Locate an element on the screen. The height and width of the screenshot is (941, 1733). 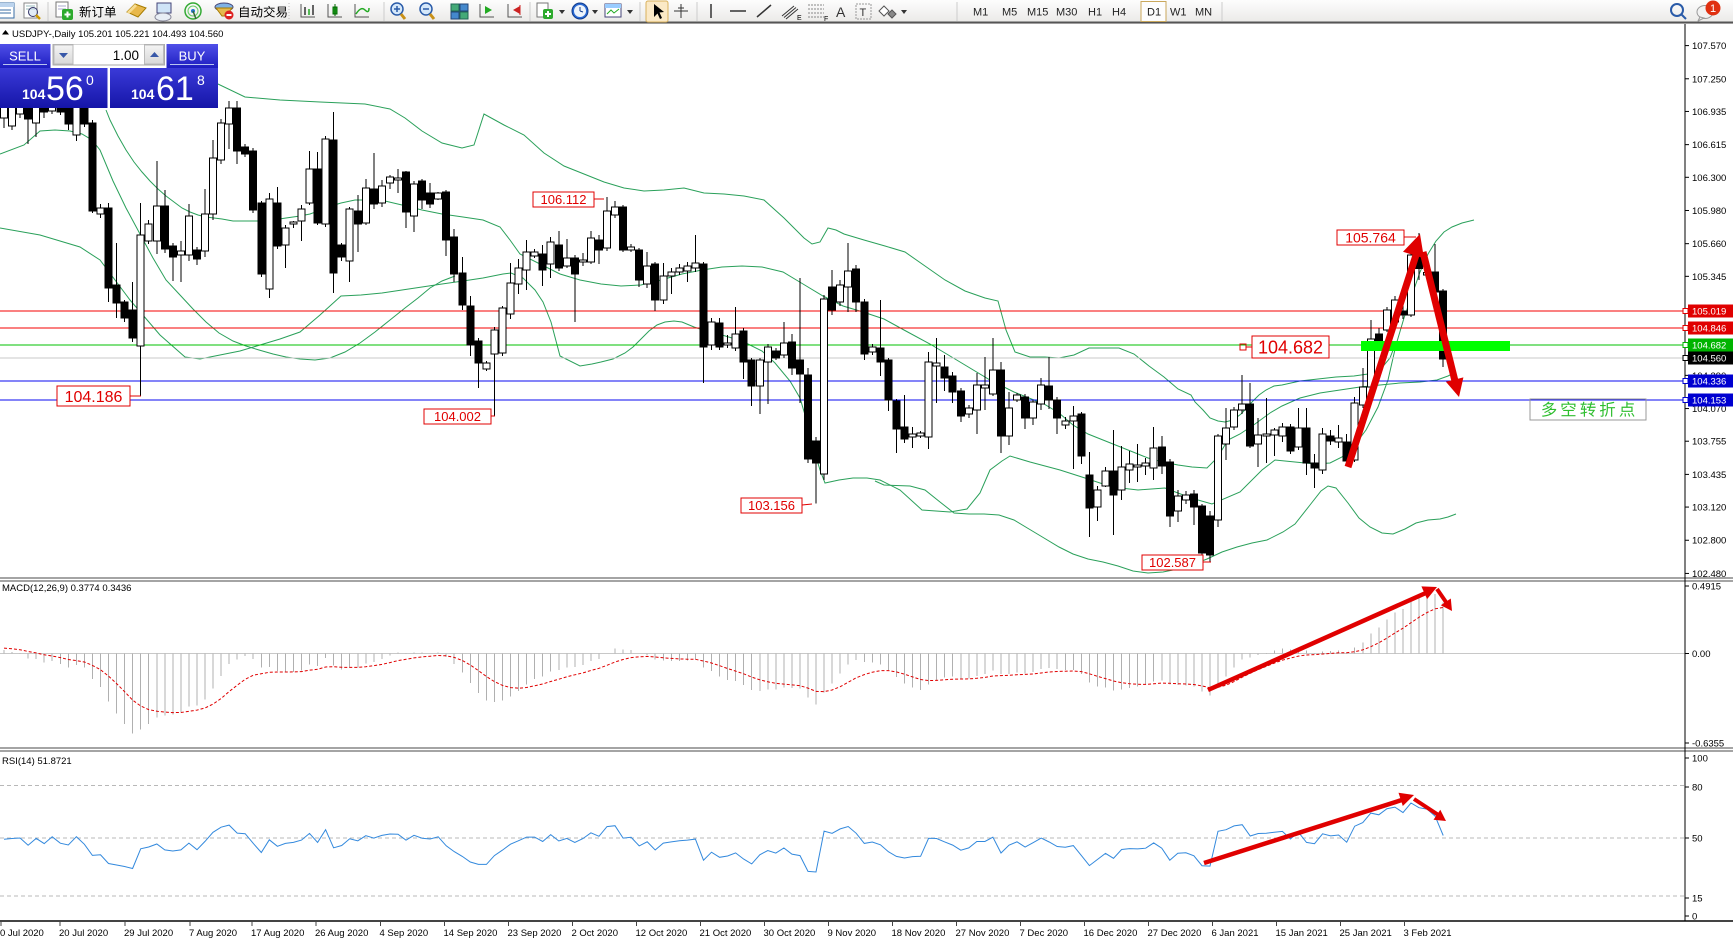
svg-text: 26 Aug 2020 is located at coordinates (341, 933).